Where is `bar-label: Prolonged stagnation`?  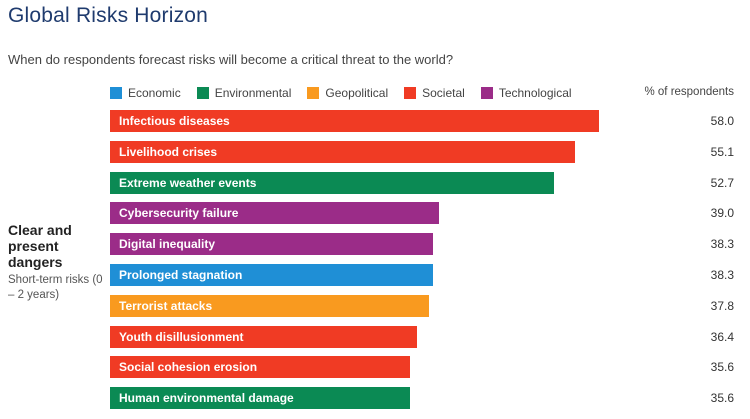
bar-label: Prolonged stagnation is located at coordinates (181, 275).